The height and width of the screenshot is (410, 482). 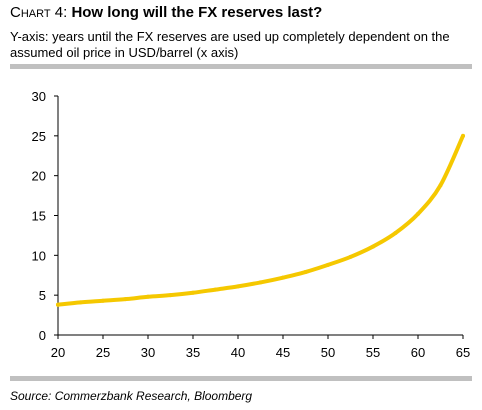 I want to click on x-tick-label: 25, so click(x=103, y=352).